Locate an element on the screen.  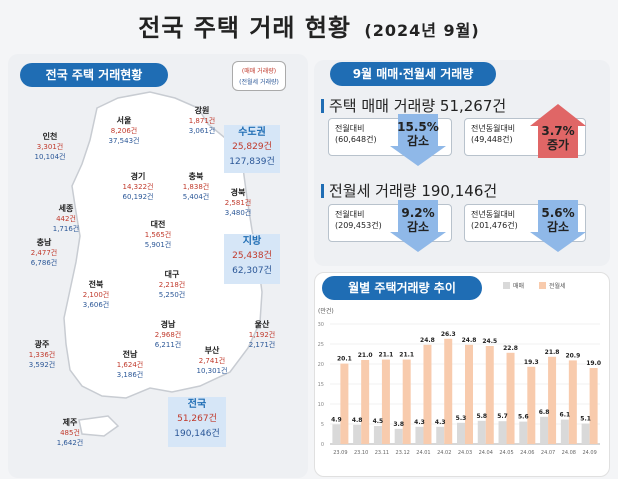
x-tick-label: 23.11 is located at coordinates (382, 453).